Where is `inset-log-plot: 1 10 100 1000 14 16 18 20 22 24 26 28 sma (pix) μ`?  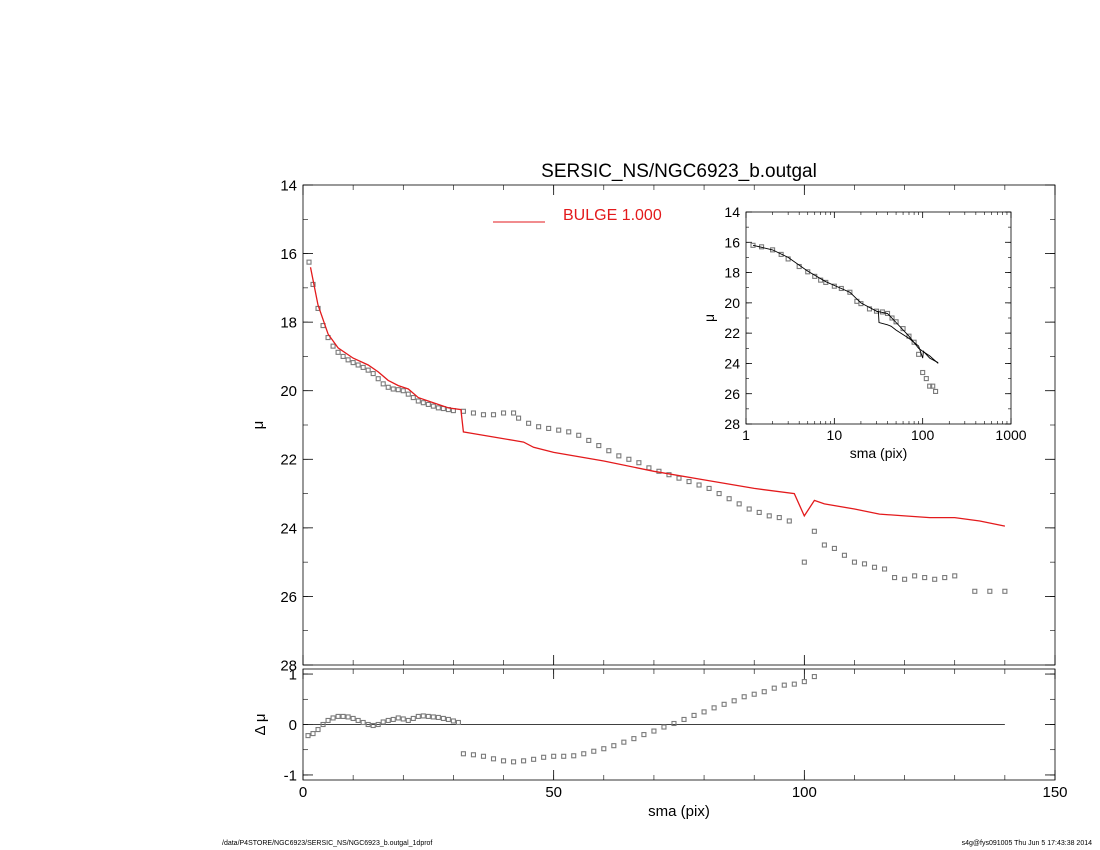 inset-log-plot: 1 10 100 1000 14 16 18 20 22 24 26 28 sma (pix) μ is located at coordinates (864, 332).